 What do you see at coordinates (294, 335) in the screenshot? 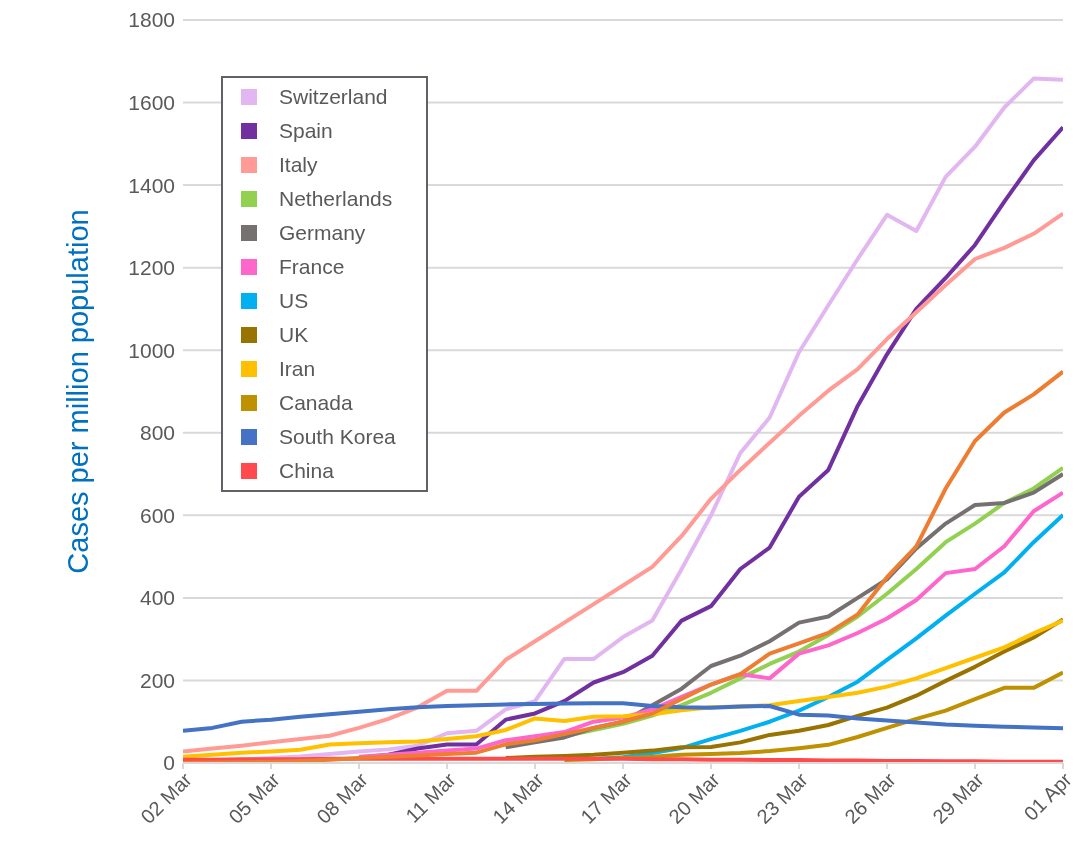
I see `legend-label: UK` at bounding box center [294, 335].